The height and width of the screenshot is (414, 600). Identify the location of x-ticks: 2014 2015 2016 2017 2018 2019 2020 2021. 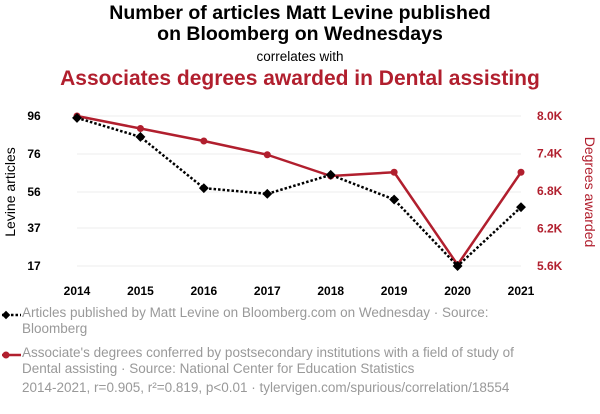
(299, 291).